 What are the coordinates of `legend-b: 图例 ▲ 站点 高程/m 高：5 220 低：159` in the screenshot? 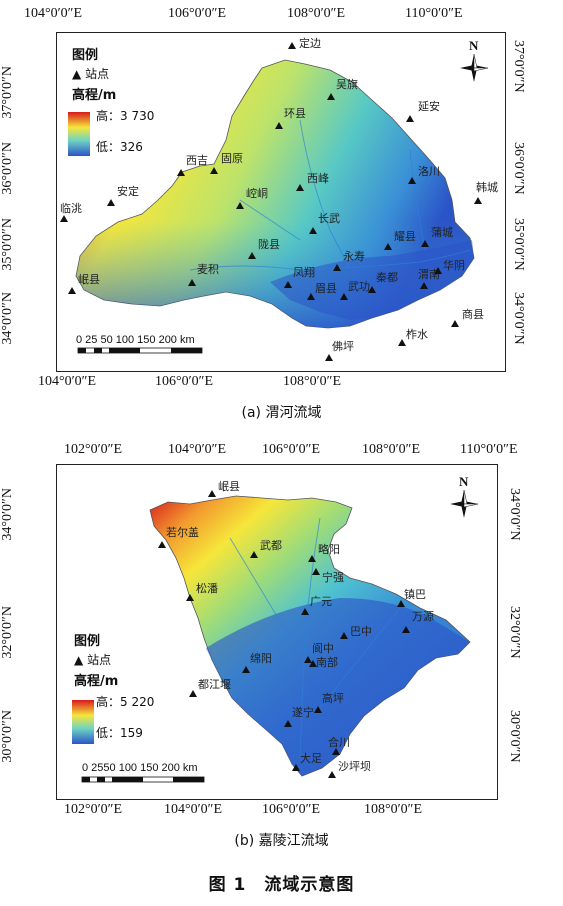 It's located at (114, 685).